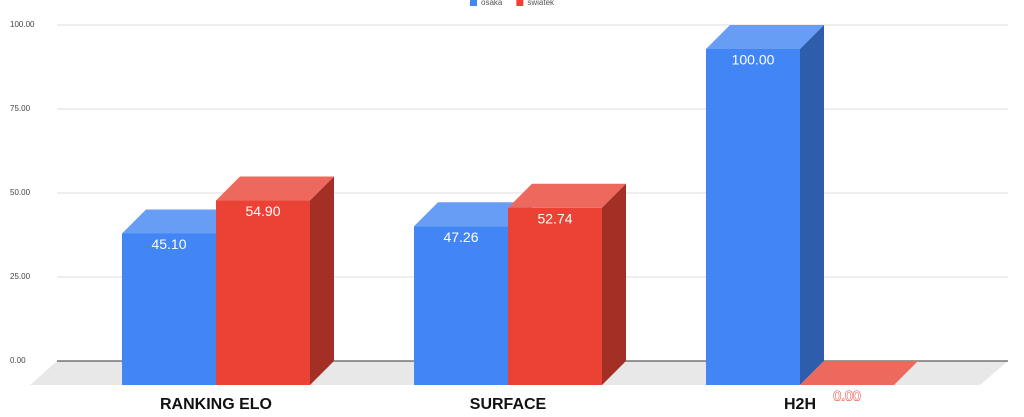 This screenshot has height=417, width=1024. I want to click on value-label: 45.10, so click(168, 244).